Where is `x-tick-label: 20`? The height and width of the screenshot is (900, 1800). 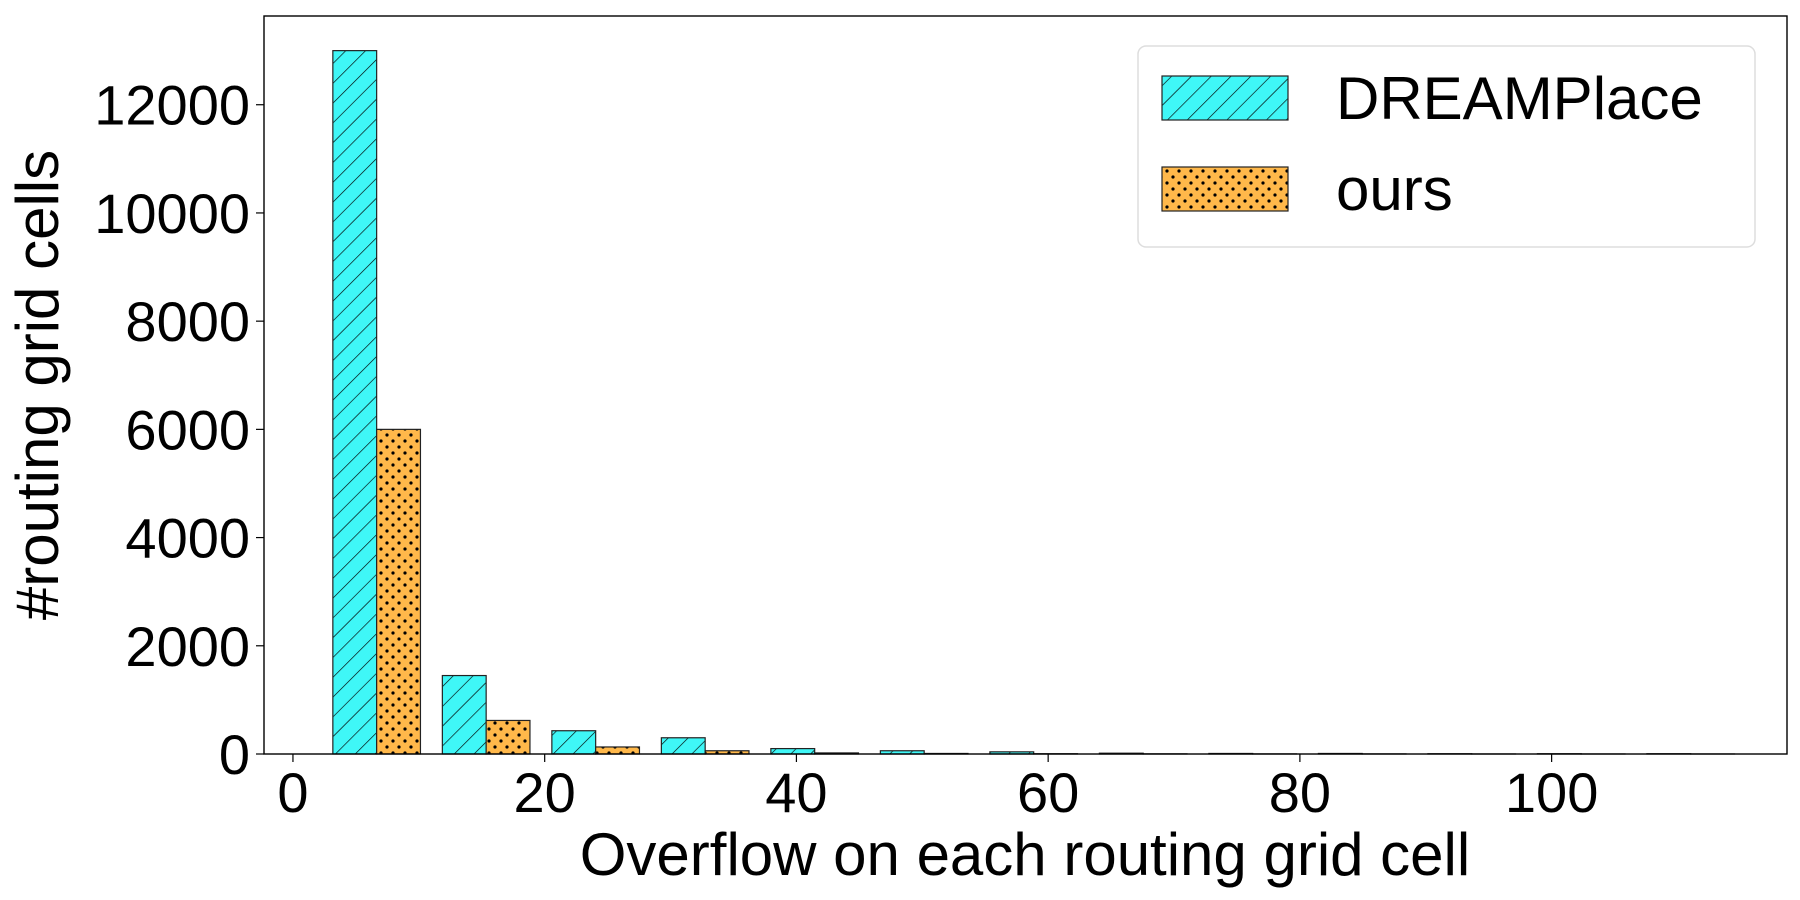 x-tick-label: 20 is located at coordinates (545, 792).